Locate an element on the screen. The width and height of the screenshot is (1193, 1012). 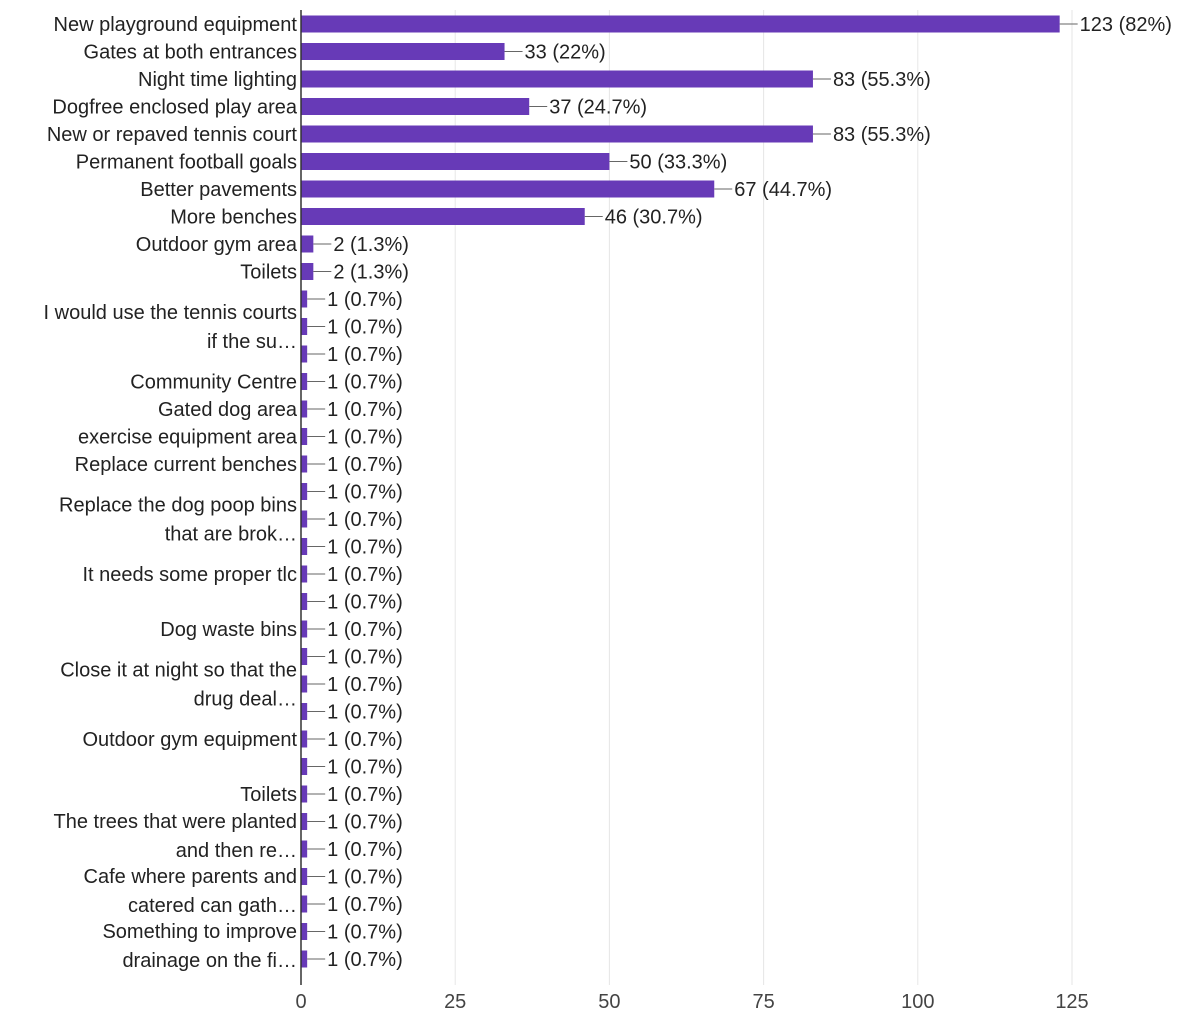
category-label: New or repaved tennis court is located at coordinates (172, 135).